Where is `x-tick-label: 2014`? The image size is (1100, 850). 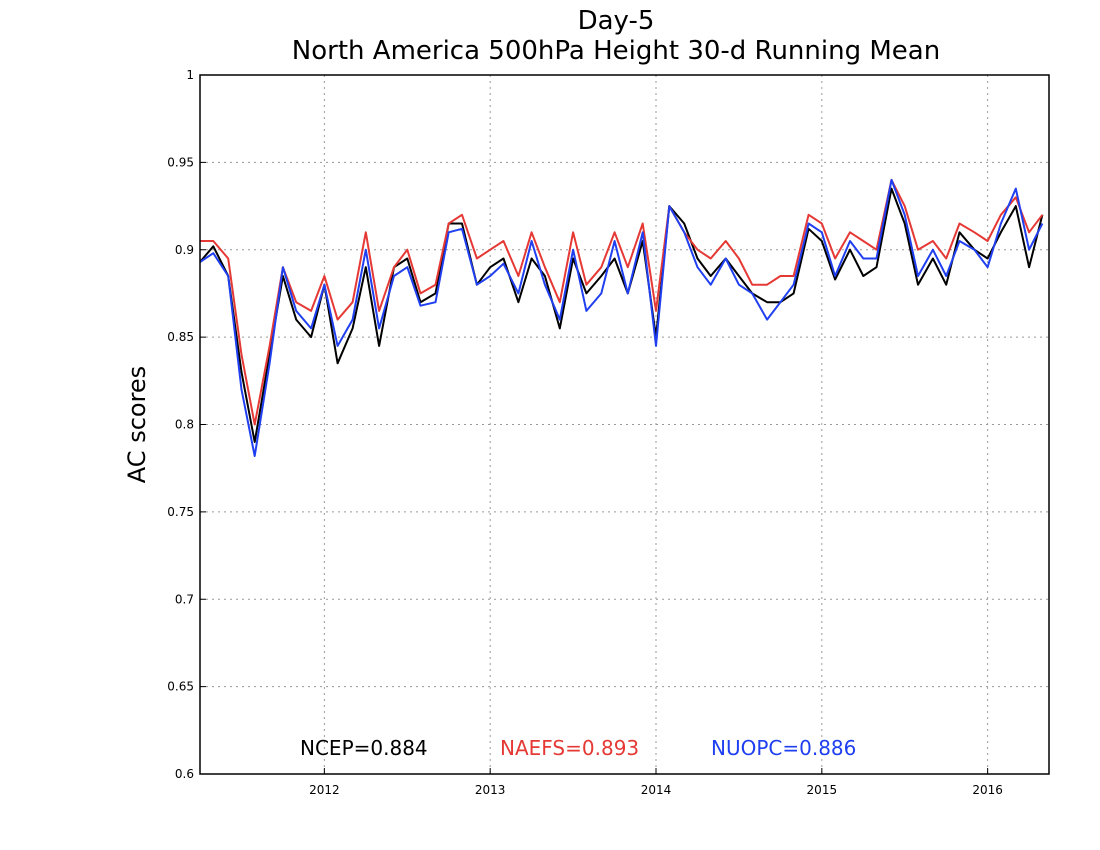
x-tick-label: 2014 is located at coordinates (656, 790).